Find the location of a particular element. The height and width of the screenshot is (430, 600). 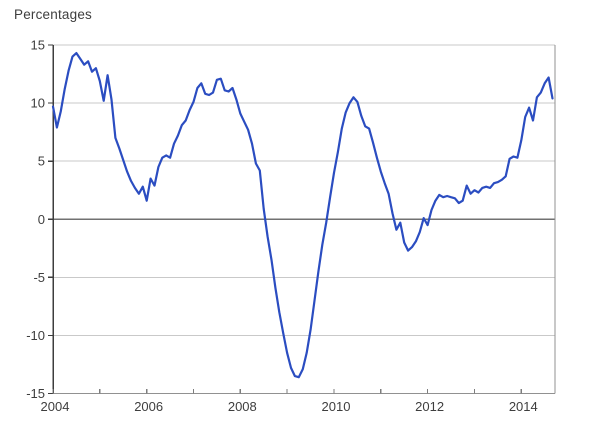

y-tick-label: -5 is located at coordinates (39, 277).